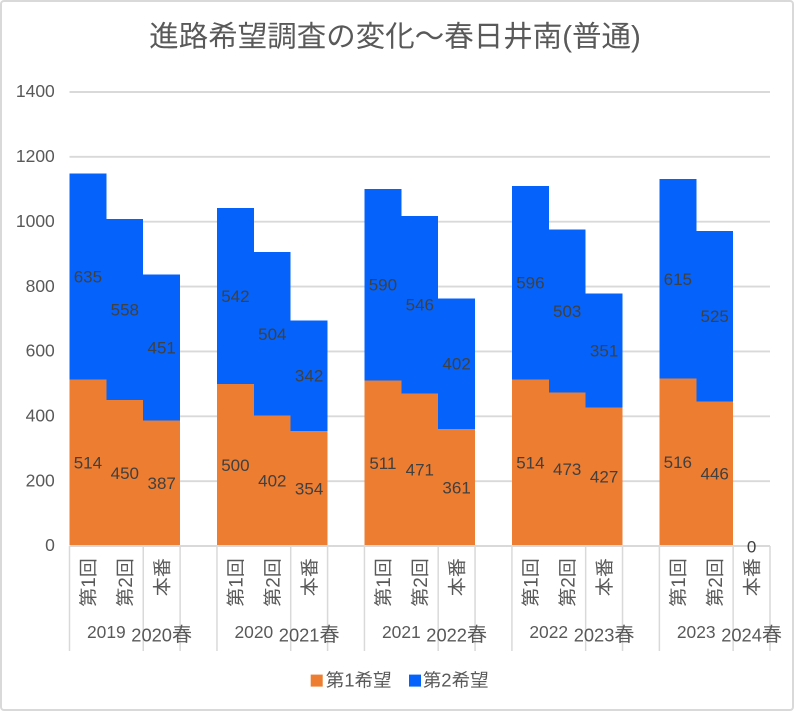 Image resolution: width=794 pixels, height=711 pixels. I want to click on svg-text: 500, so click(235, 465).